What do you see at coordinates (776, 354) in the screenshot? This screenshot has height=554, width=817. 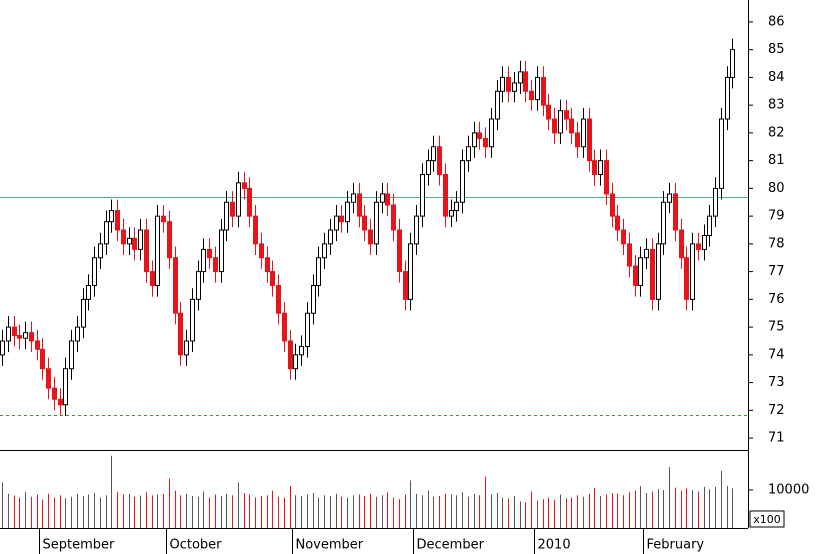 I see `y-tick-label: 74` at bounding box center [776, 354].